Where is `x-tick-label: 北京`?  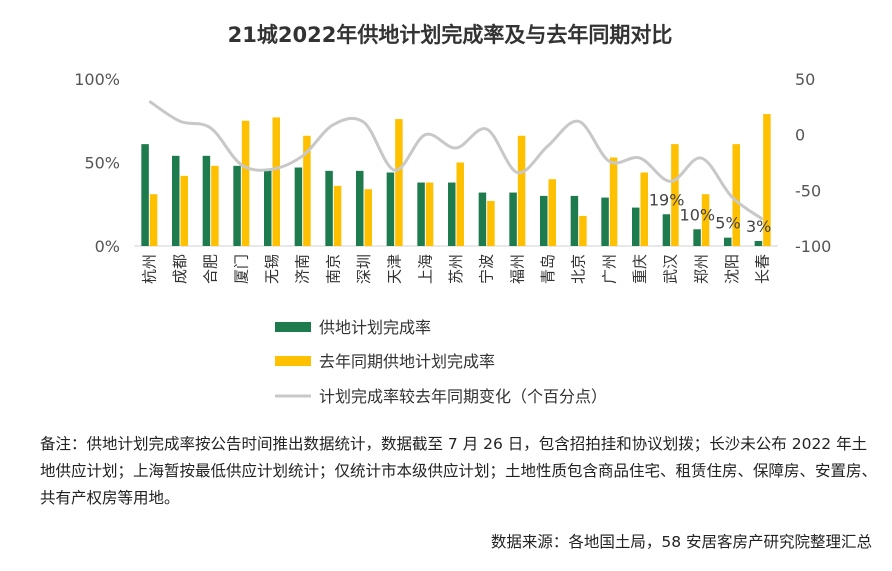 x-tick-label: 北京 is located at coordinates (579, 269).